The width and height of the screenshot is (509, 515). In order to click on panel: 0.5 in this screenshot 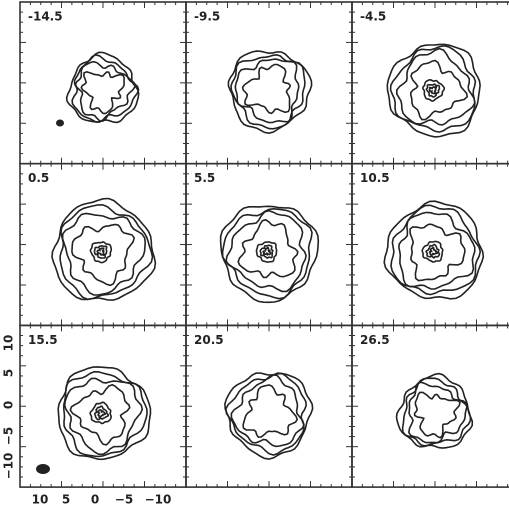, I will do `click(103, 244)`.